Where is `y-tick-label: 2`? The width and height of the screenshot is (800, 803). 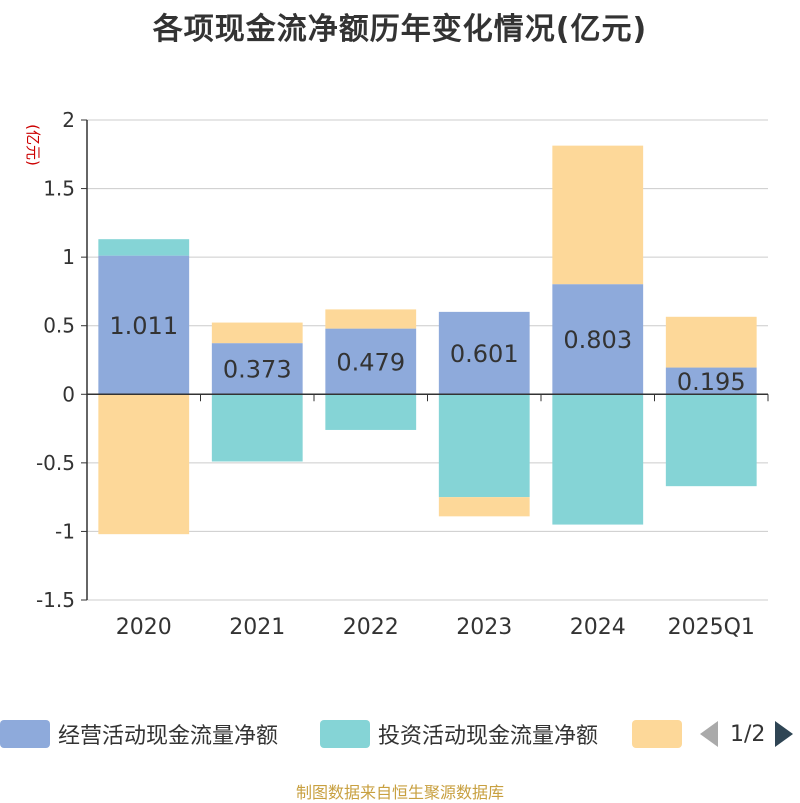 y-tick-label: 2 is located at coordinates (68, 120).